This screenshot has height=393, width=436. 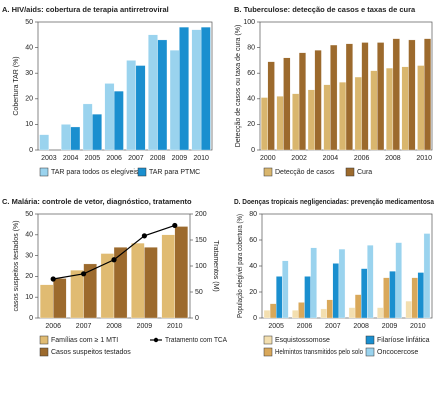 I want to click on legend-label: Cura, so click(x=364, y=172).